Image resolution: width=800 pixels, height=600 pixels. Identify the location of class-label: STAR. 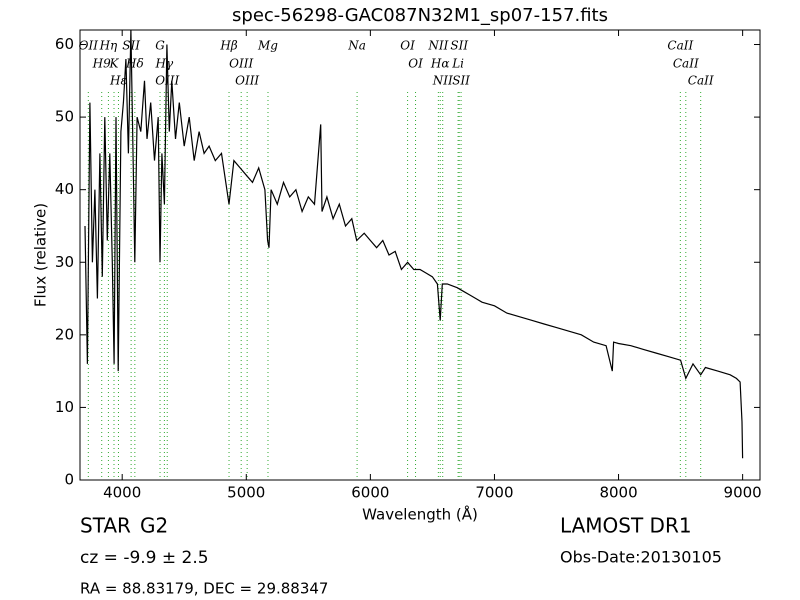
(105, 526).